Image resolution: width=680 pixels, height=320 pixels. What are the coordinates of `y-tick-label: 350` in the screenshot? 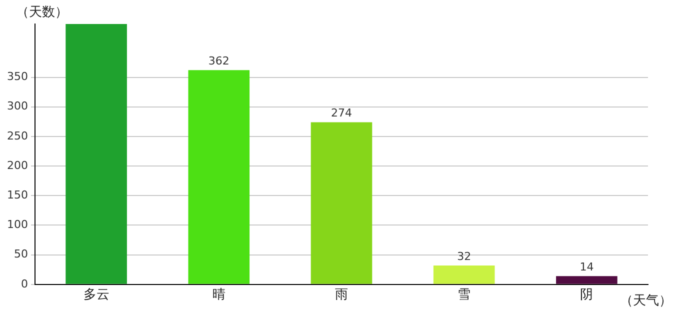 It's located at (17, 77).